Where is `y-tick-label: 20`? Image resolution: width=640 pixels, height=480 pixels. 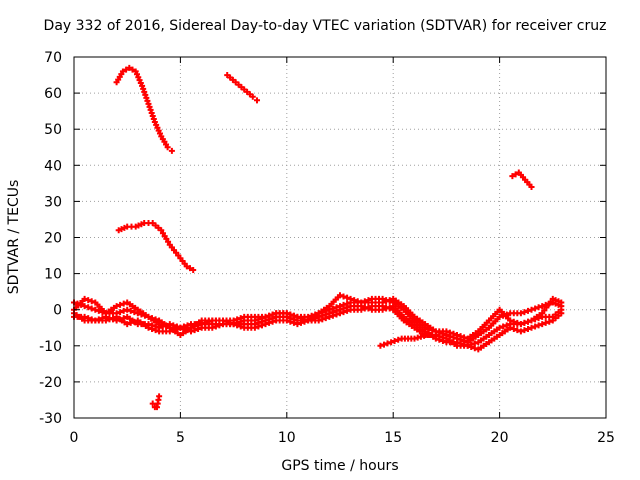
y-tick-label: 20 is located at coordinates (53, 239).